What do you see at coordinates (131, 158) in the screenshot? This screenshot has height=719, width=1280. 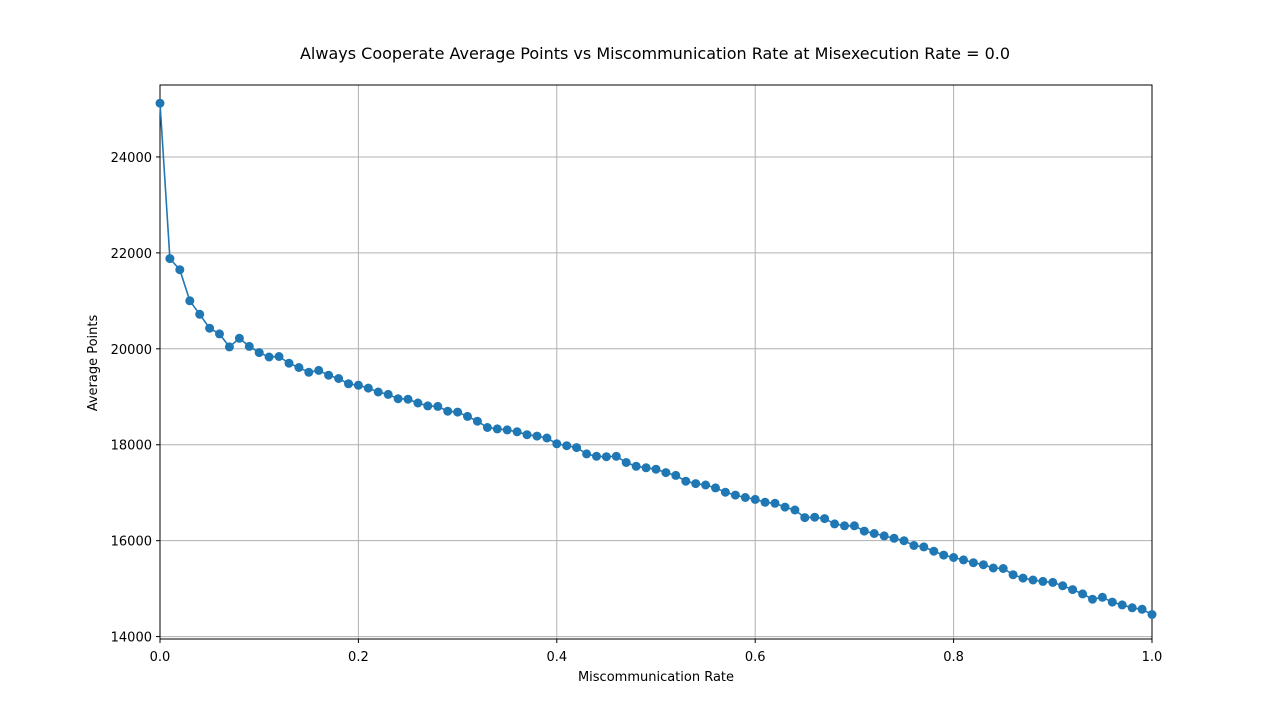 I see `y-tick-label: 24000` at bounding box center [131, 158].